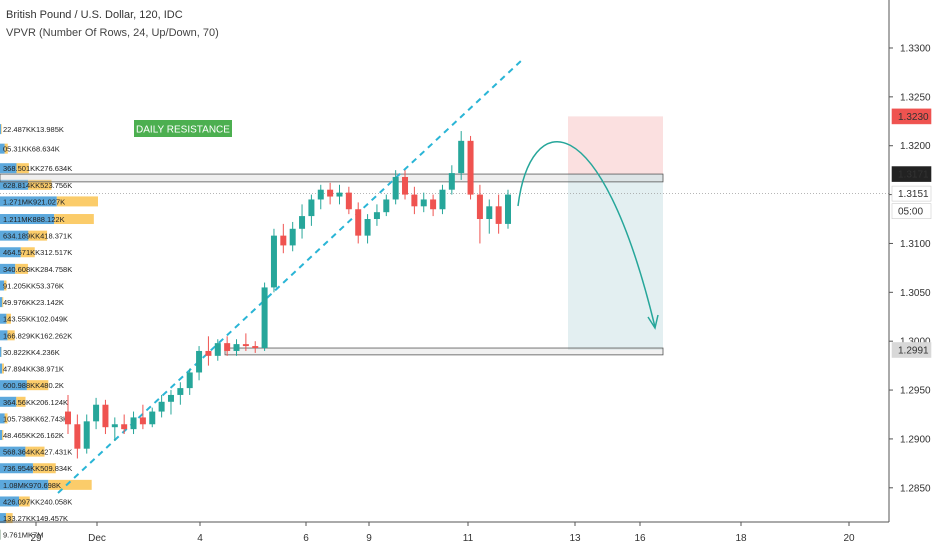 The image size is (932, 550). I want to click on target-zone, so click(615, 262).